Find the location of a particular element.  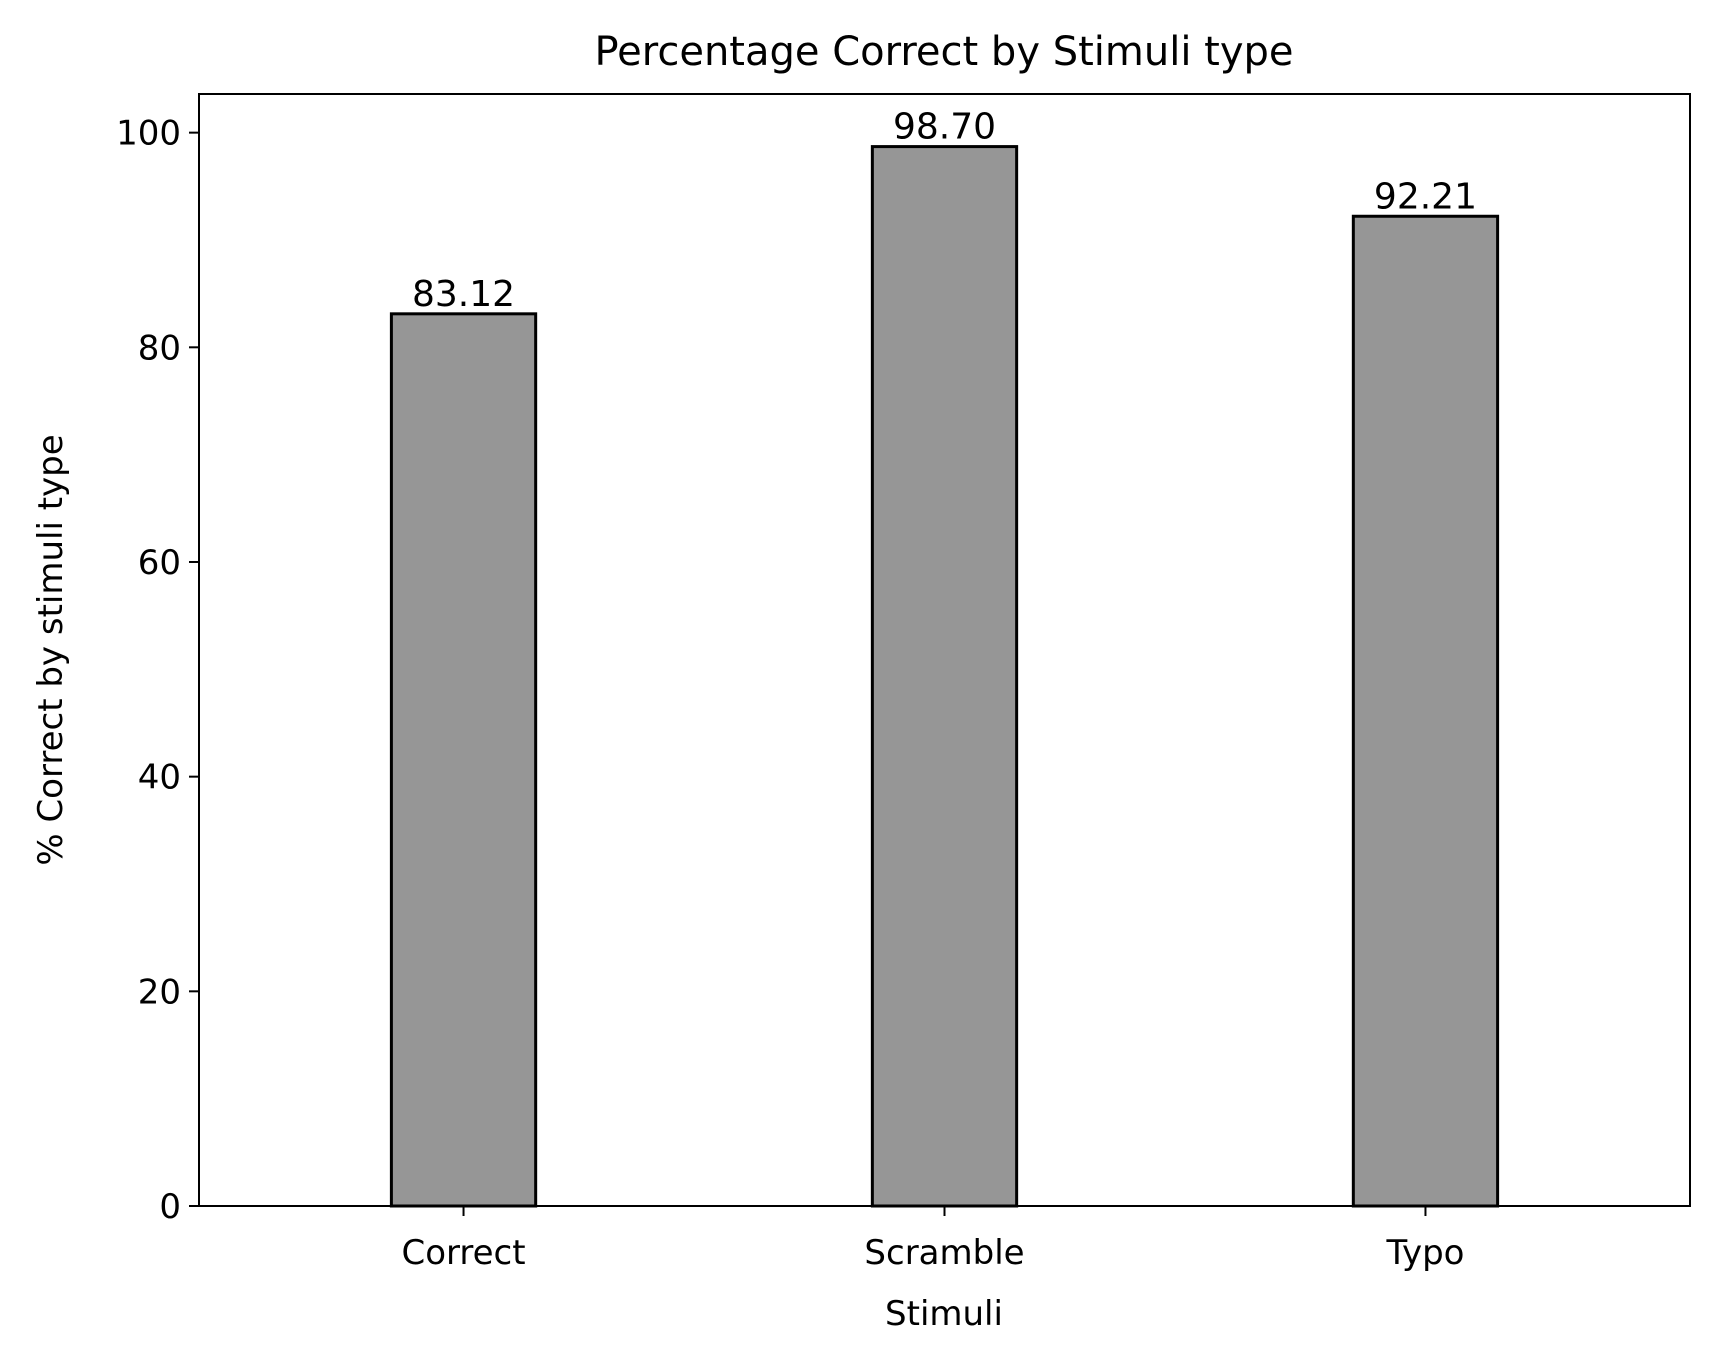

x-axis-label: Stimuli is located at coordinates (944, 1314).